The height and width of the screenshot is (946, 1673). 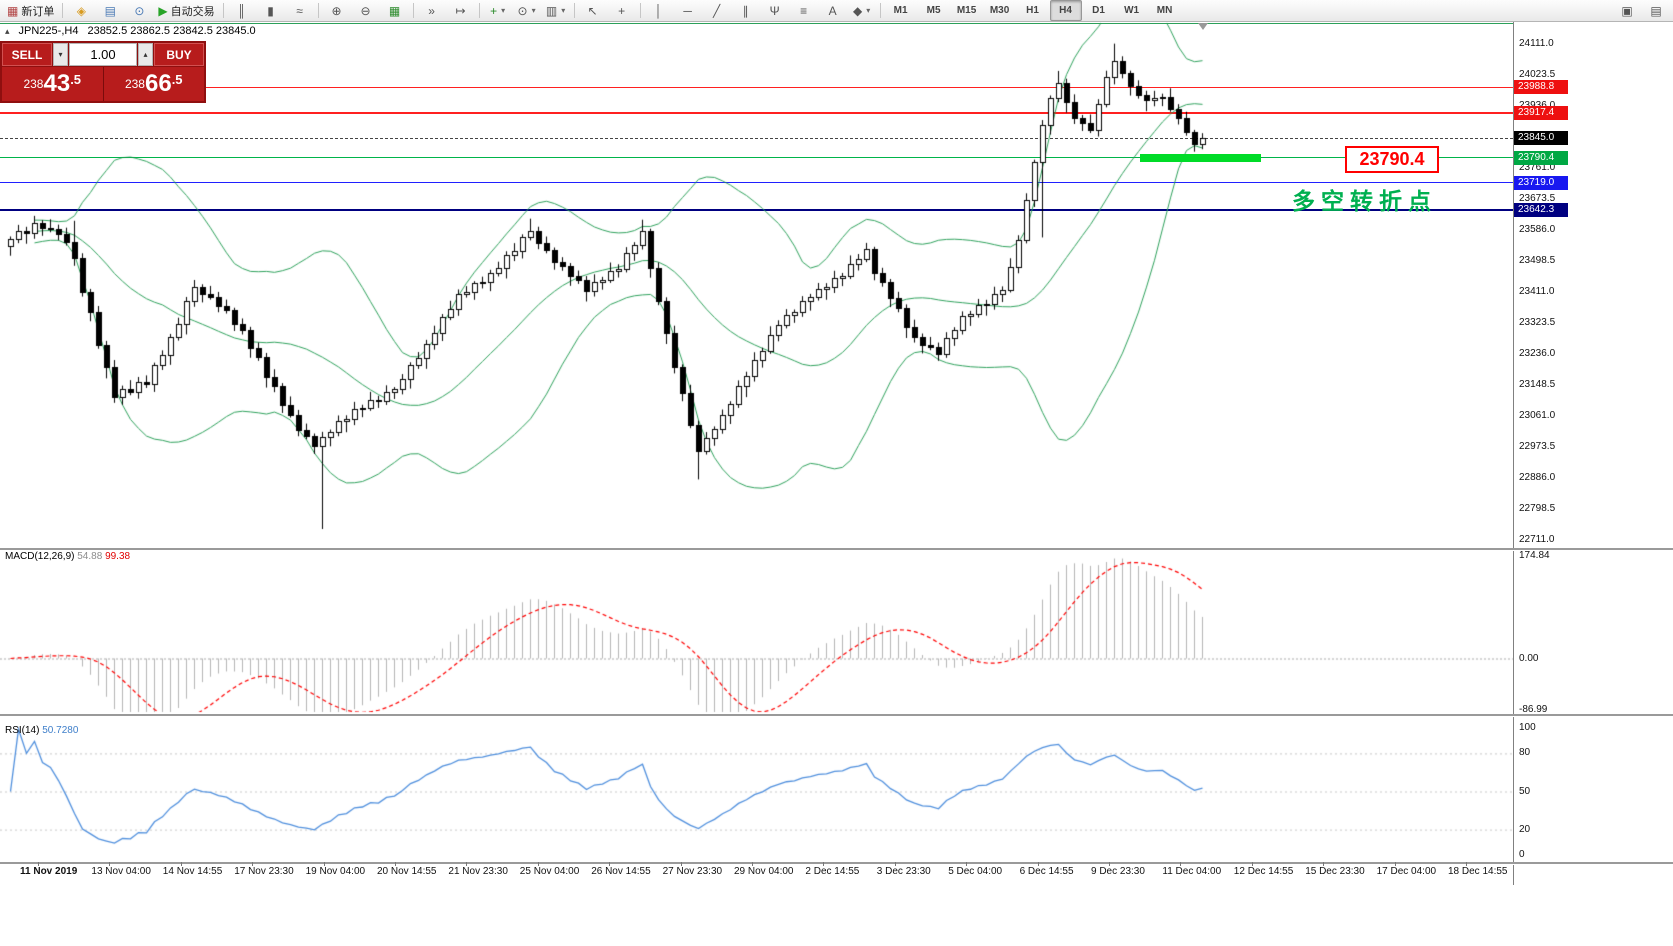 What do you see at coordinates (658, 10) in the screenshot?
I see `vertical-line-icon: │` at bounding box center [658, 10].